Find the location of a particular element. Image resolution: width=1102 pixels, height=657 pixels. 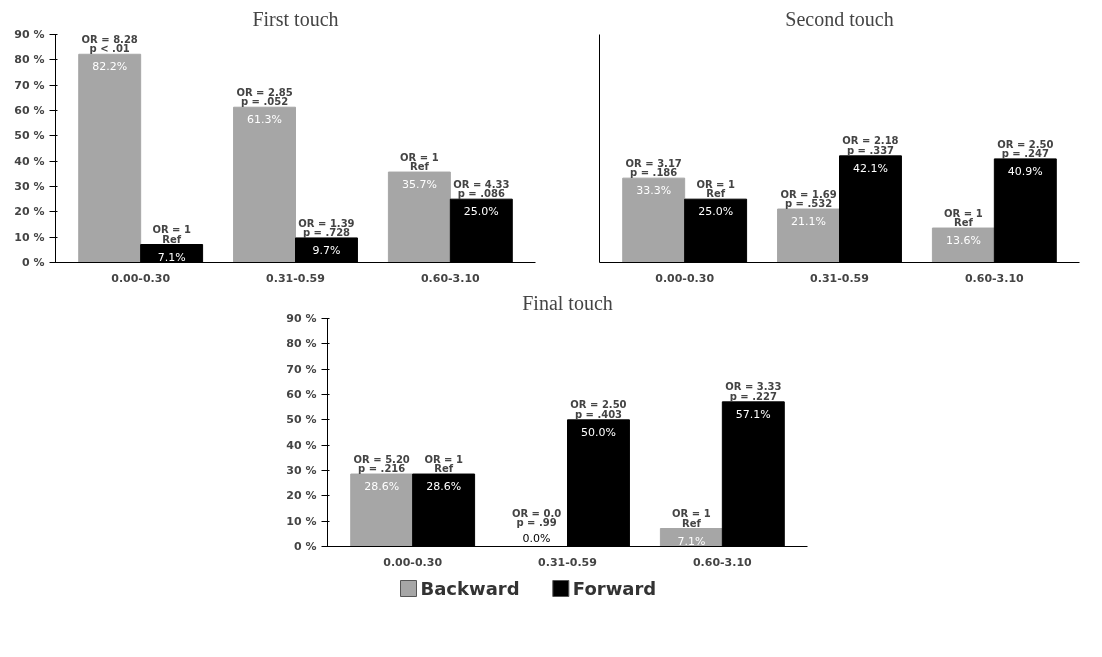

data-label: 82.2% is located at coordinates (110, 67).